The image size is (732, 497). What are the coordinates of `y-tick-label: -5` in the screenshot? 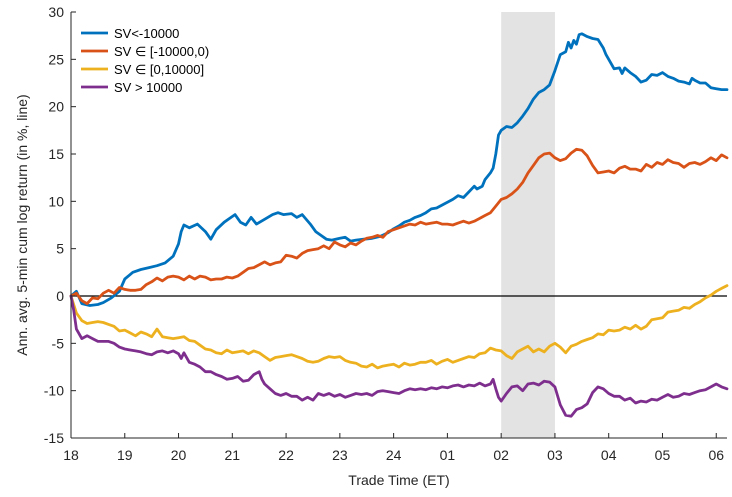 It's located at (58, 343).